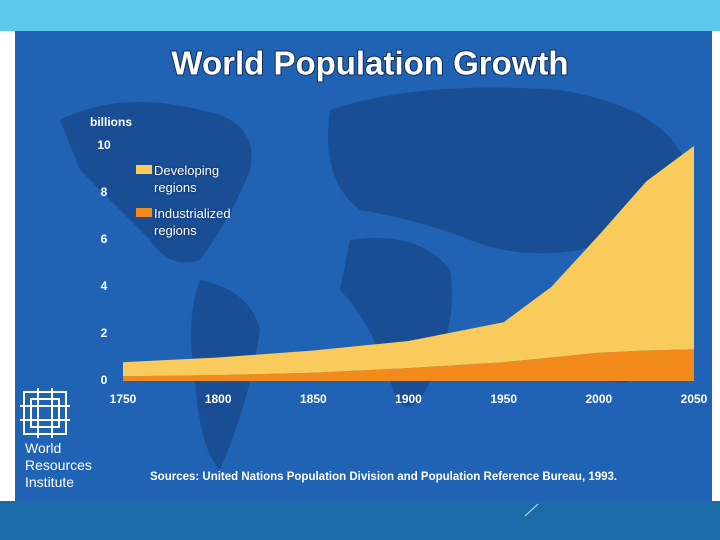 The width and height of the screenshot is (720, 540). Describe the element at coordinates (694, 399) in the screenshot. I see `x-tick-label: 2050` at that location.